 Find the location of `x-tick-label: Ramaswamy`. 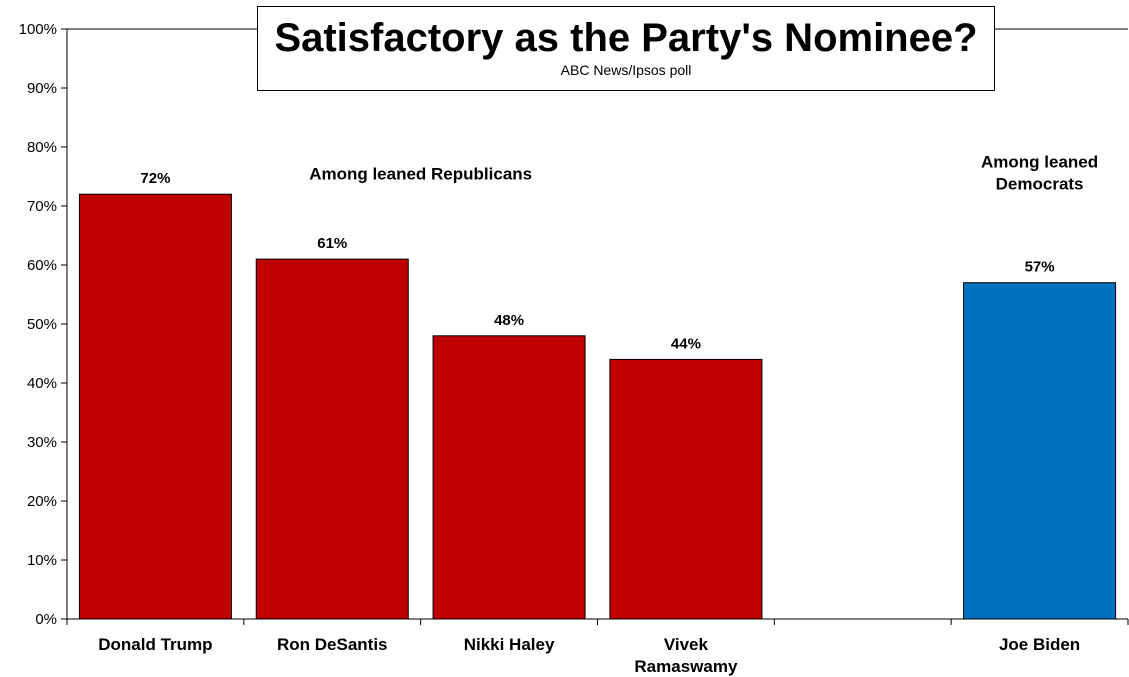

x-tick-label: Ramaswamy is located at coordinates (686, 666).